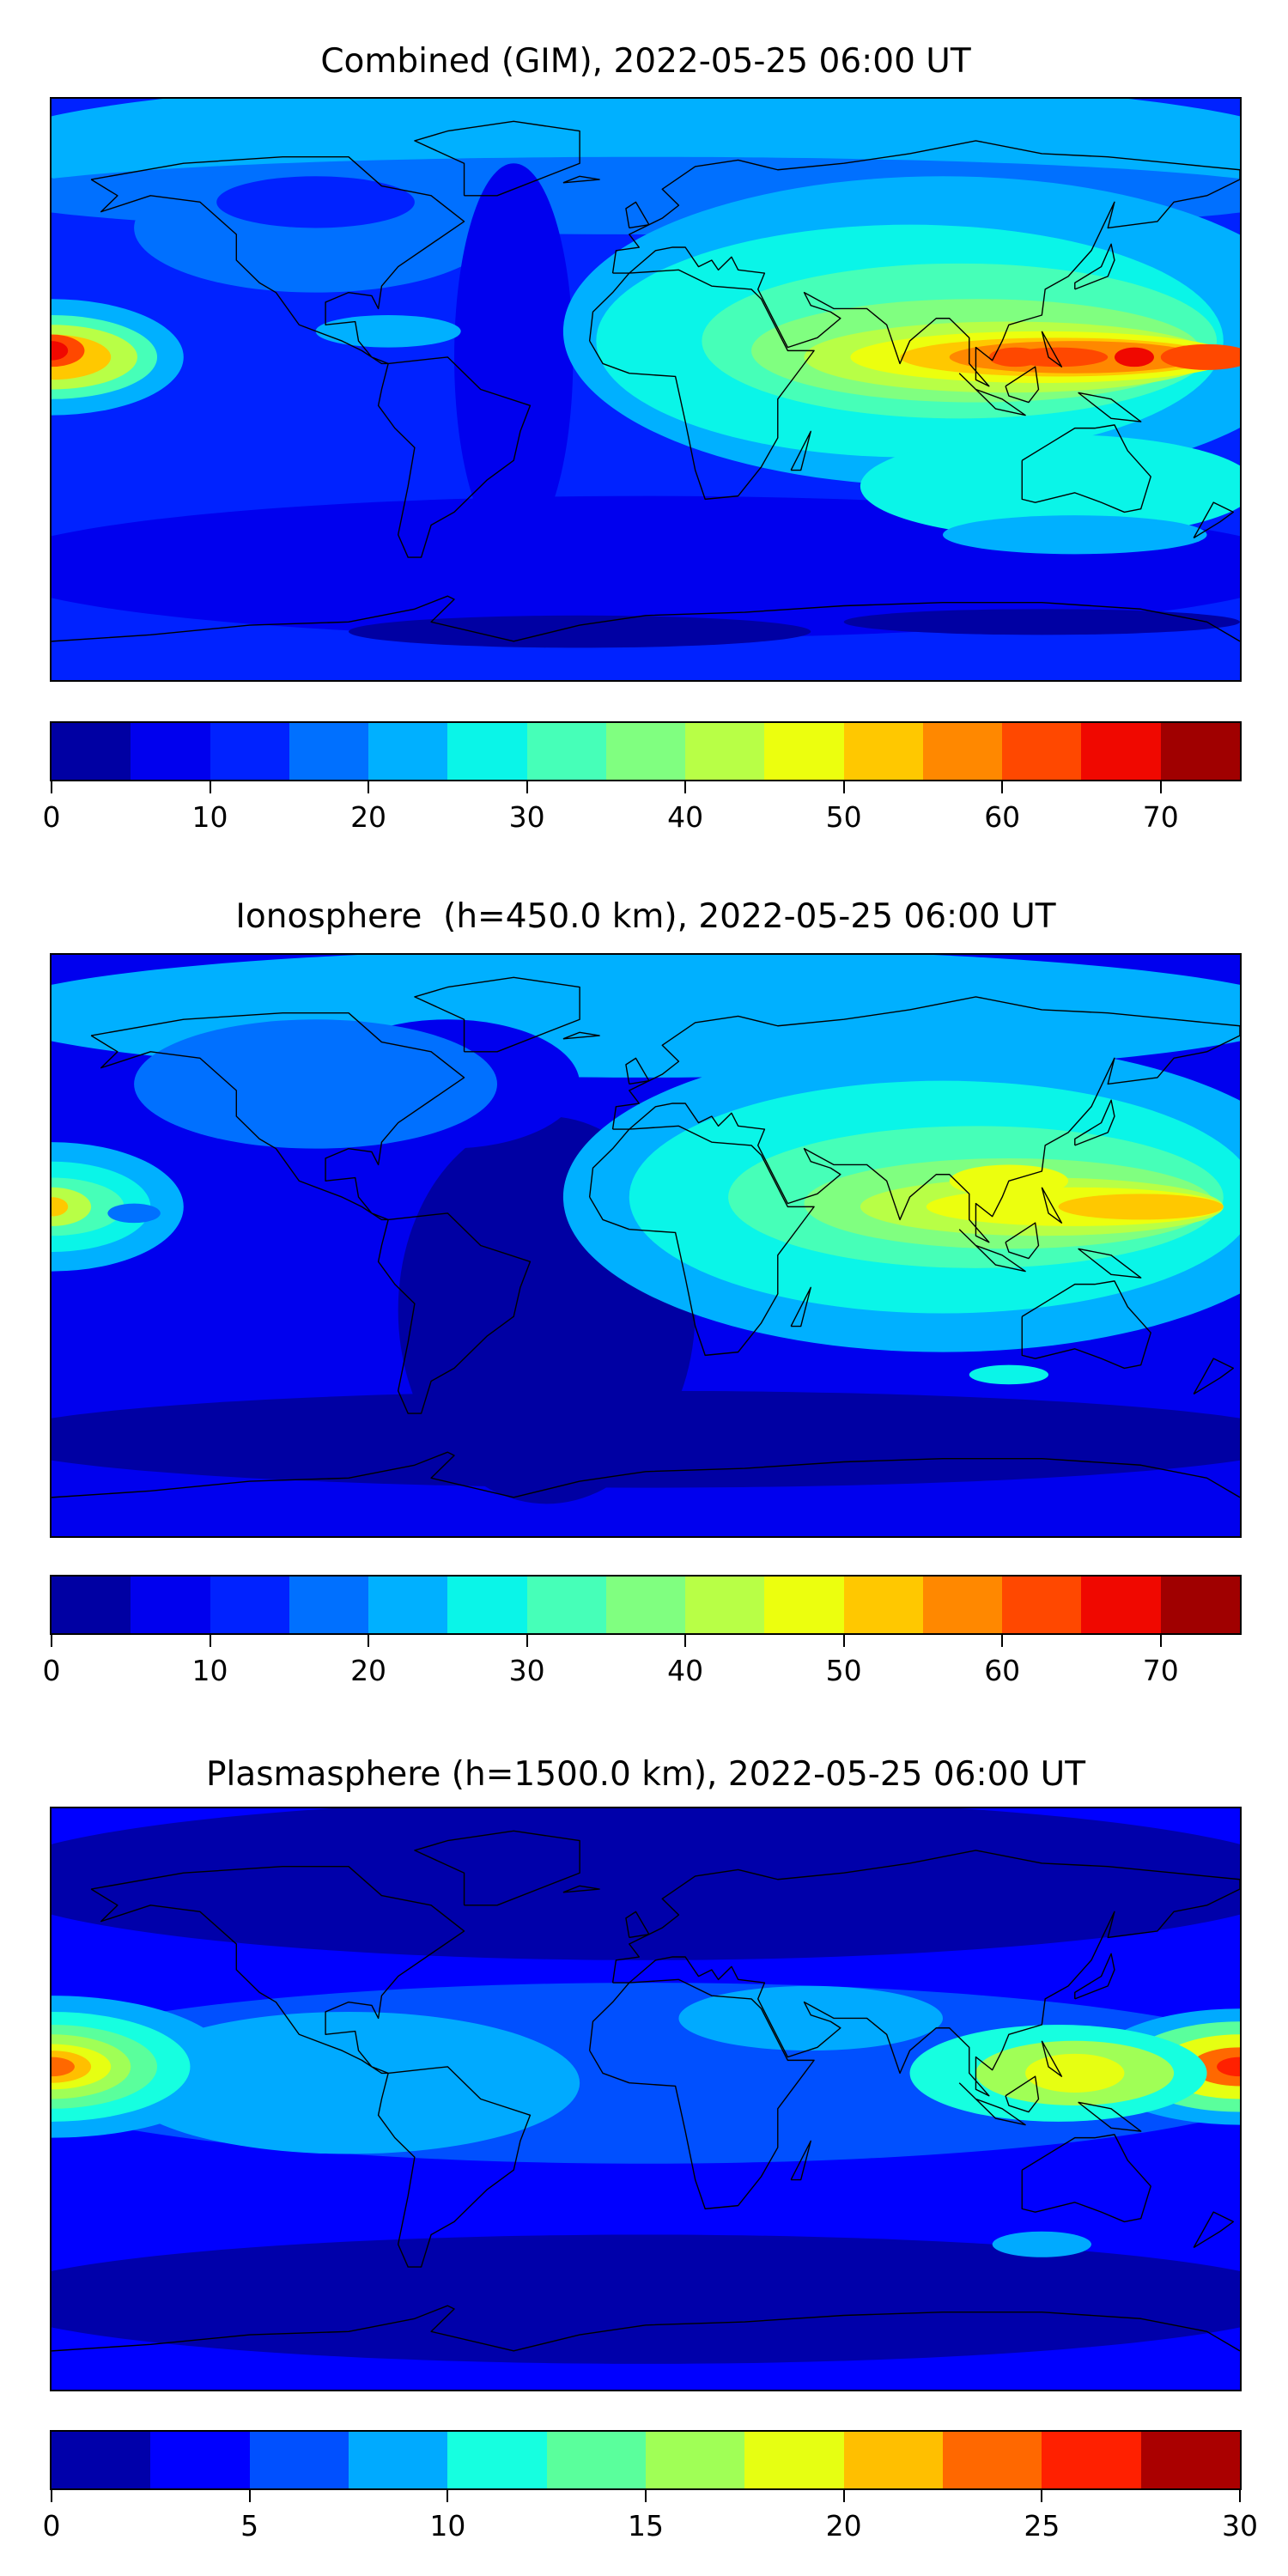  What do you see at coordinates (843, 817) in the screenshot?
I see `colorbar-tick-label: 50` at bounding box center [843, 817].